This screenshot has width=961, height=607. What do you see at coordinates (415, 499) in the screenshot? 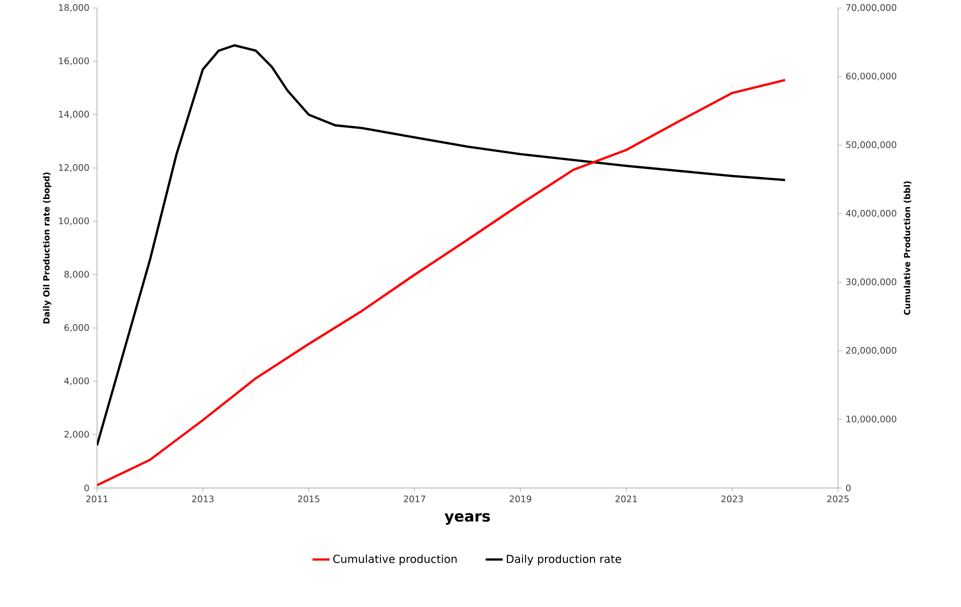
I see `x-tick-label: 2017` at bounding box center [415, 499].